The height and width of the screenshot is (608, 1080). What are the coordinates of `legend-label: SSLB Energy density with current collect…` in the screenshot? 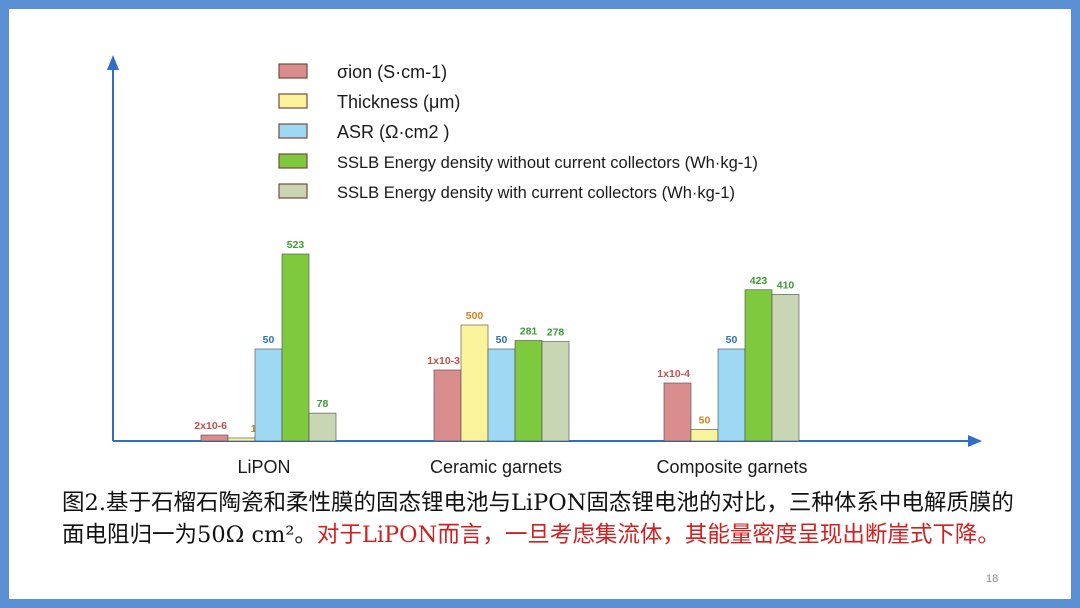 It's located at (536, 193).